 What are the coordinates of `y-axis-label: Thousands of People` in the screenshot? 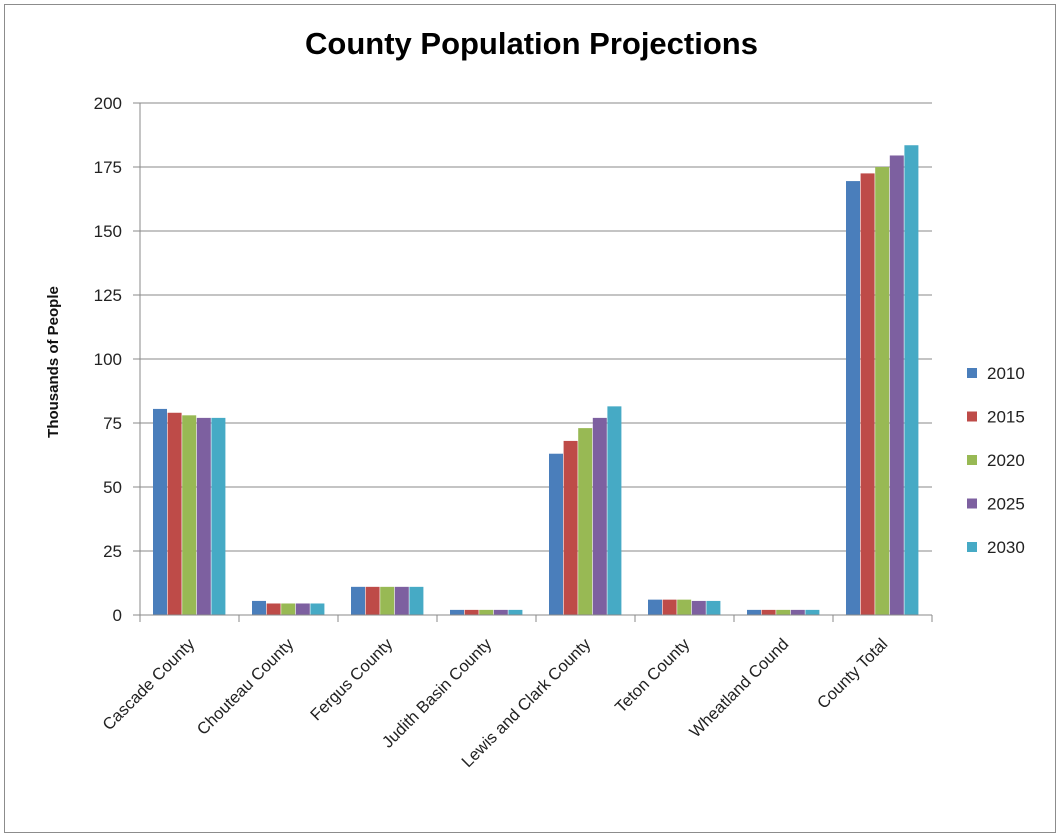 It's located at (53, 362).